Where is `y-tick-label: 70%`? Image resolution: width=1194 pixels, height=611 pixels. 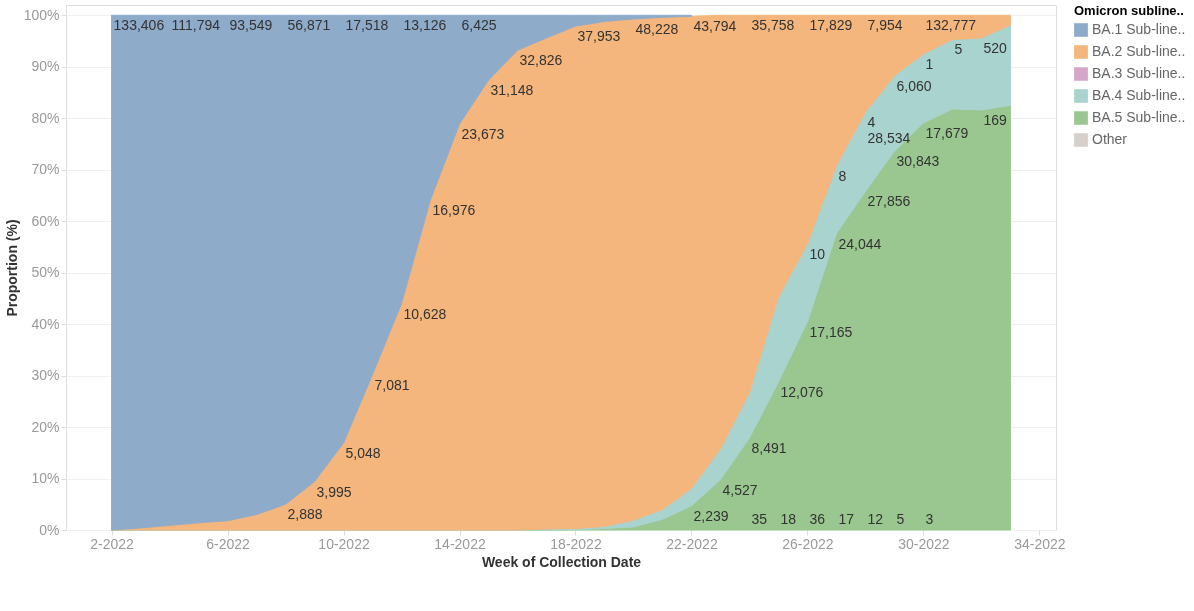
y-tick-label: 70% is located at coordinates (45, 169).